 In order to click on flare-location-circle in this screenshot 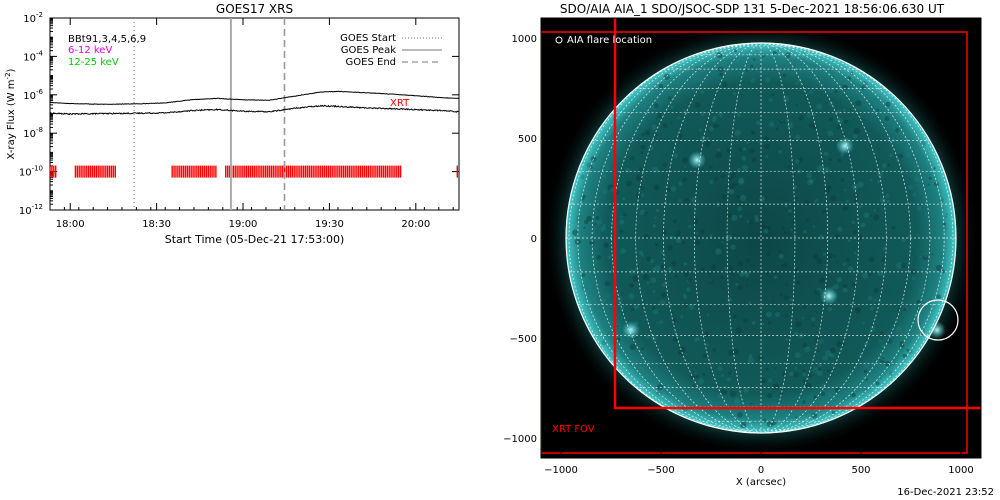, I will do `click(938, 320)`.